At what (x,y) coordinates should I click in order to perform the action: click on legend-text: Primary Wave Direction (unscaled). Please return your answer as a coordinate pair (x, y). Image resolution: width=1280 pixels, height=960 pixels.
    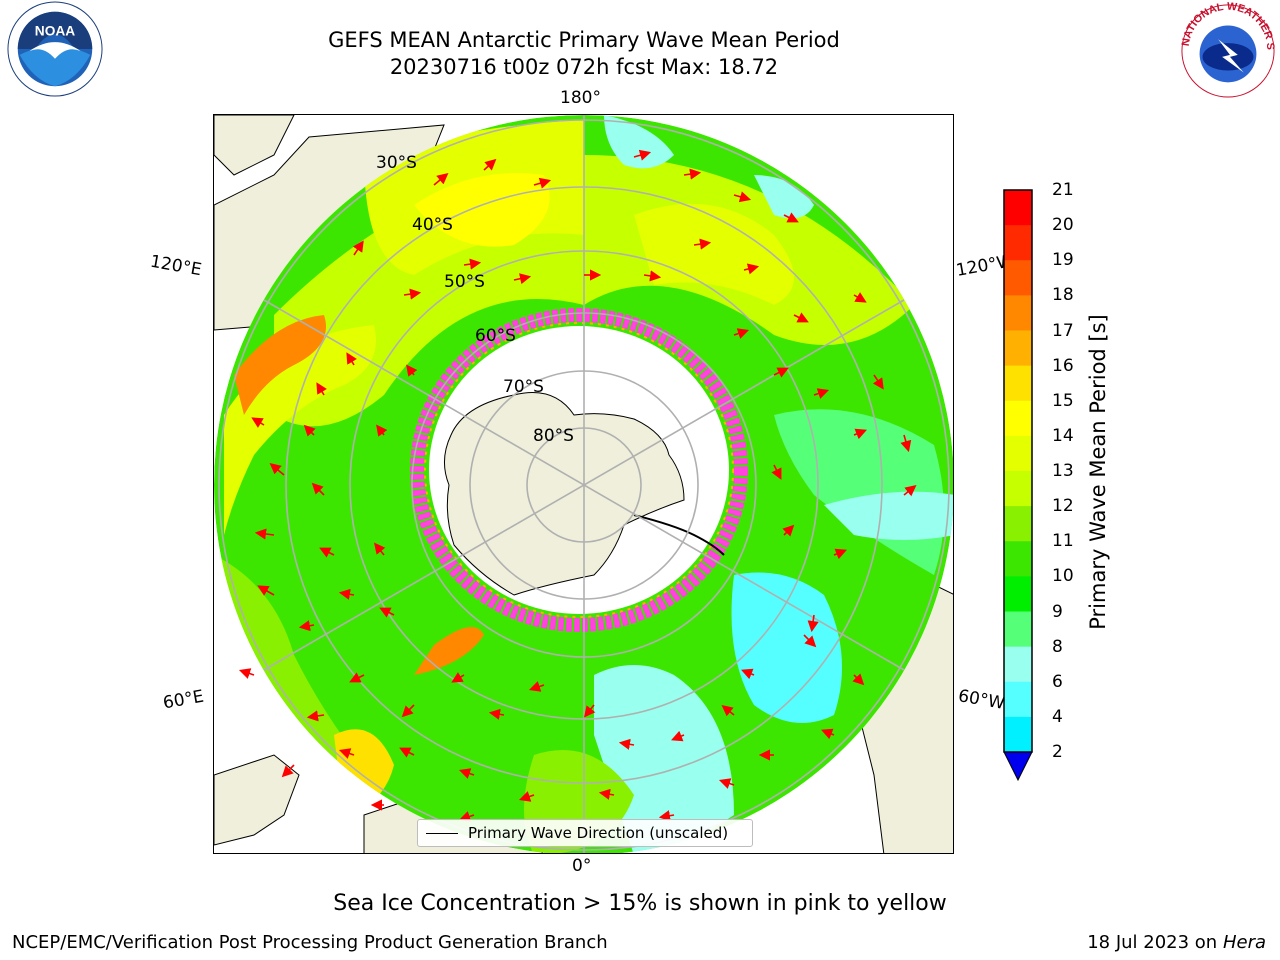
    Looking at the image, I should click on (598, 833).